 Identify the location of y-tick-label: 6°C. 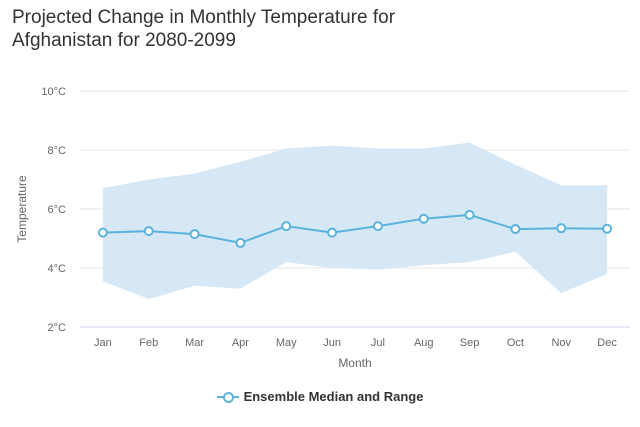
(57, 210).